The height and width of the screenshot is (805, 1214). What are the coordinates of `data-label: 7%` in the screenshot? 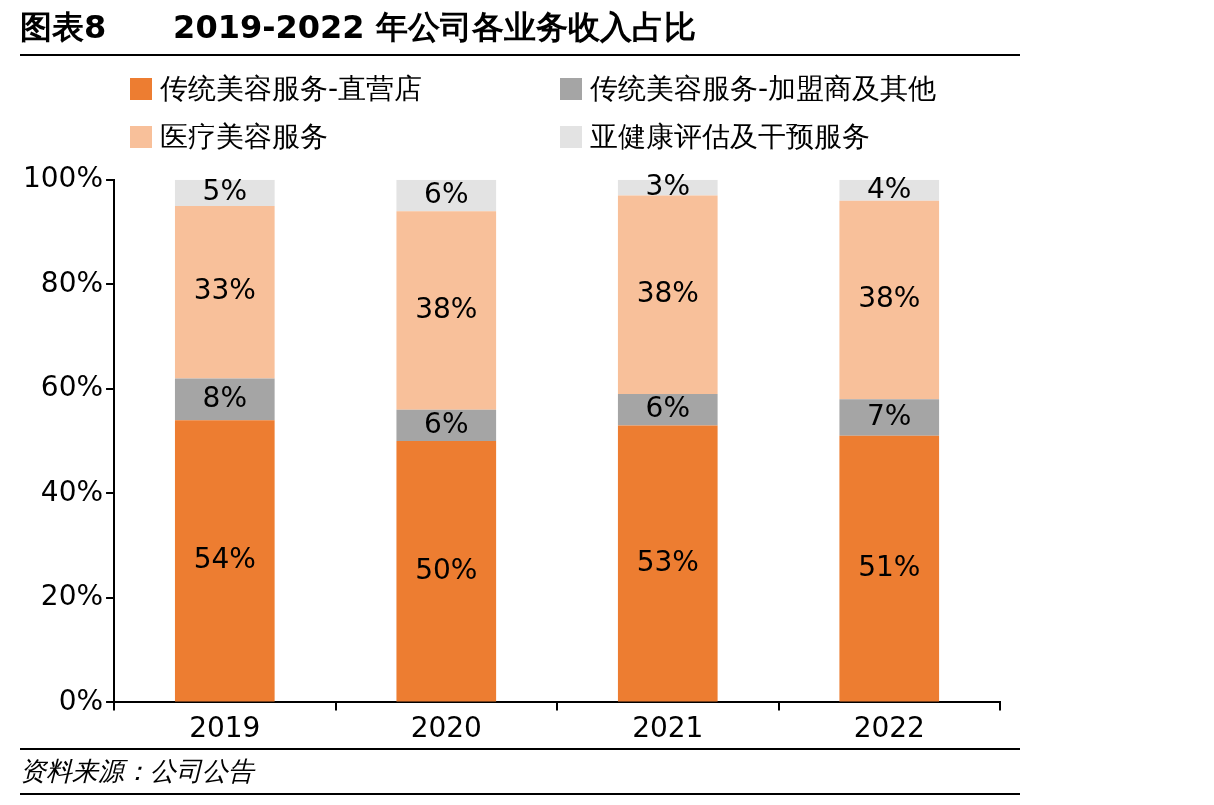 It's located at (889, 415).